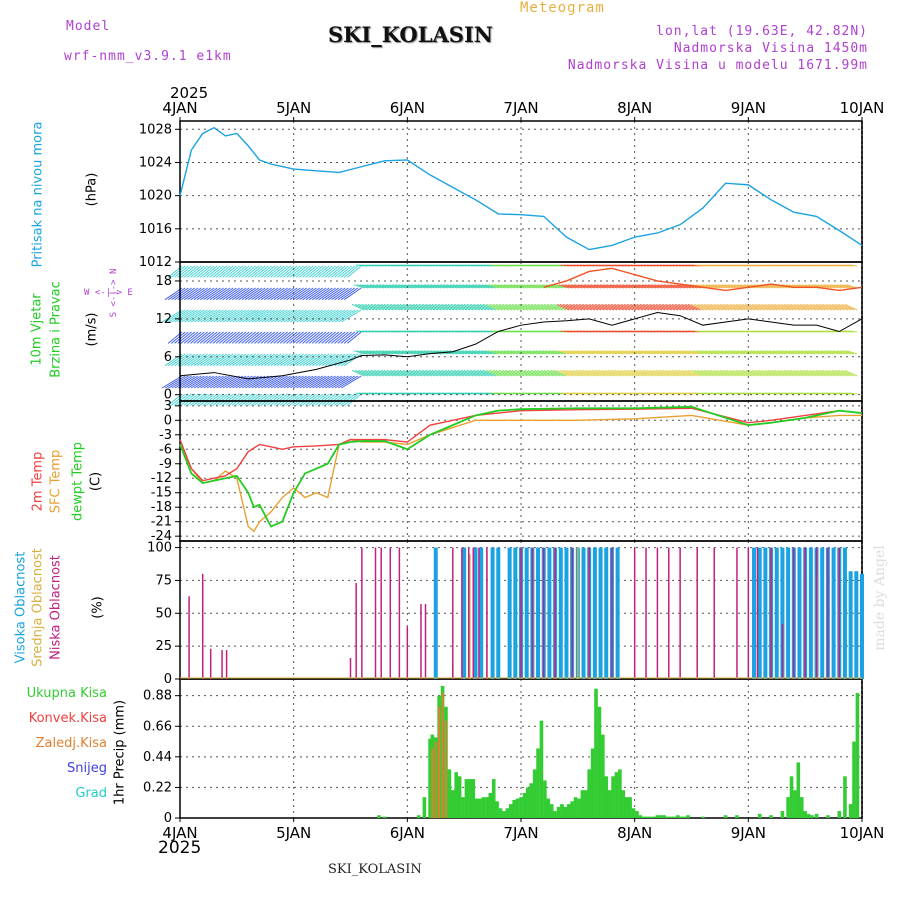 The image size is (900, 900). I want to click on ytick-label: 18, so click(163, 281).